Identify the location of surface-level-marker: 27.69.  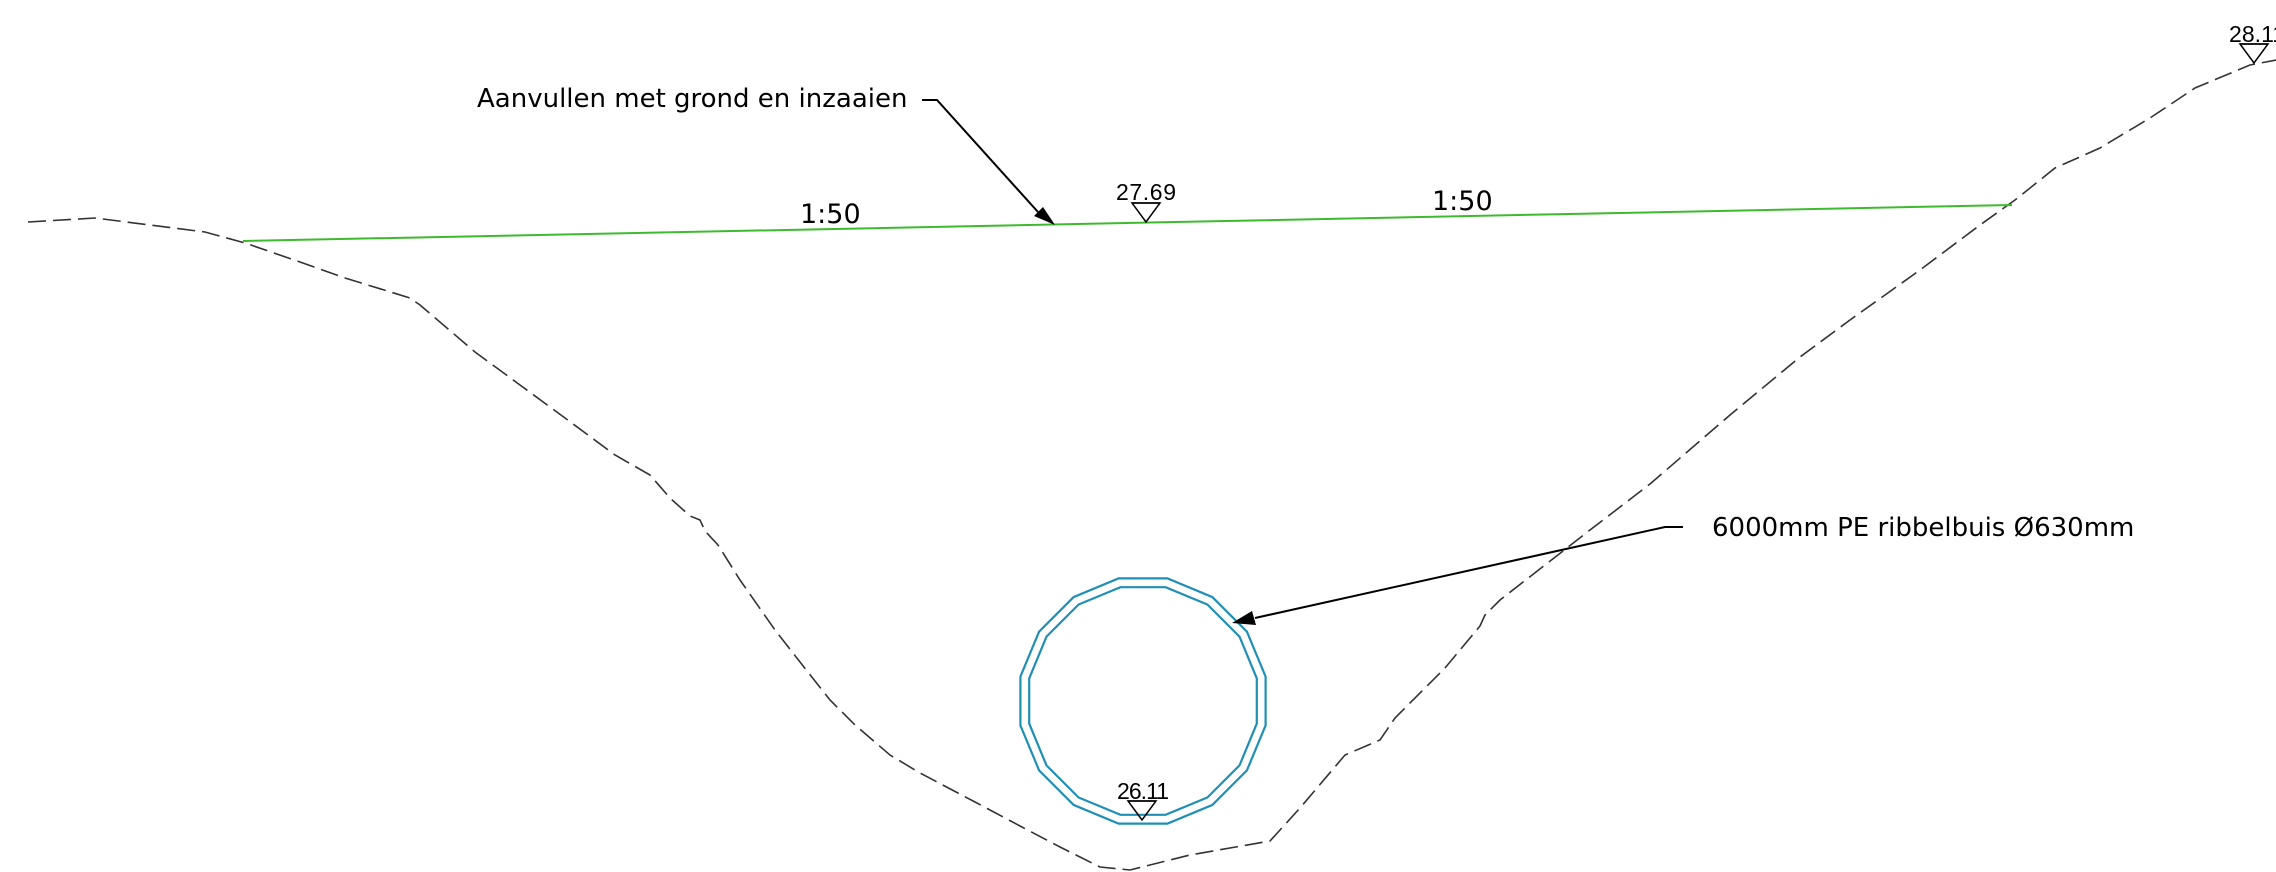
(1146, 201).